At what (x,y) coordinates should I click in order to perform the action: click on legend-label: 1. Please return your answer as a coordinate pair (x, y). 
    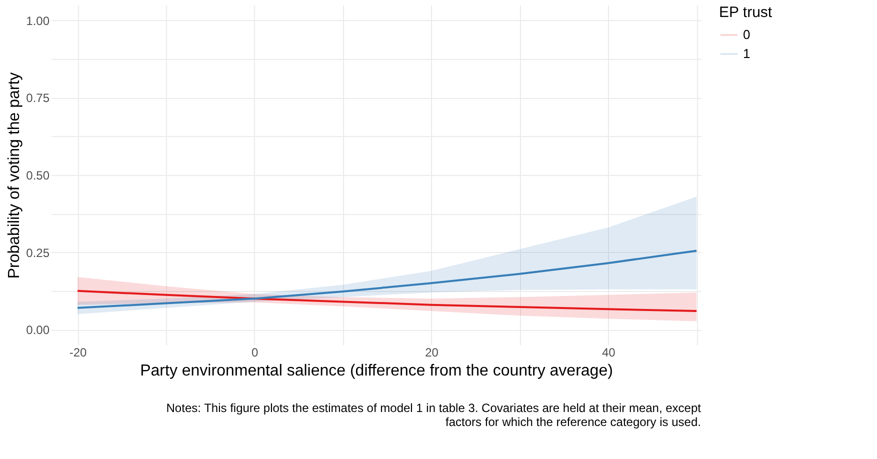
    Looking at the image, I should click on (746, 53).